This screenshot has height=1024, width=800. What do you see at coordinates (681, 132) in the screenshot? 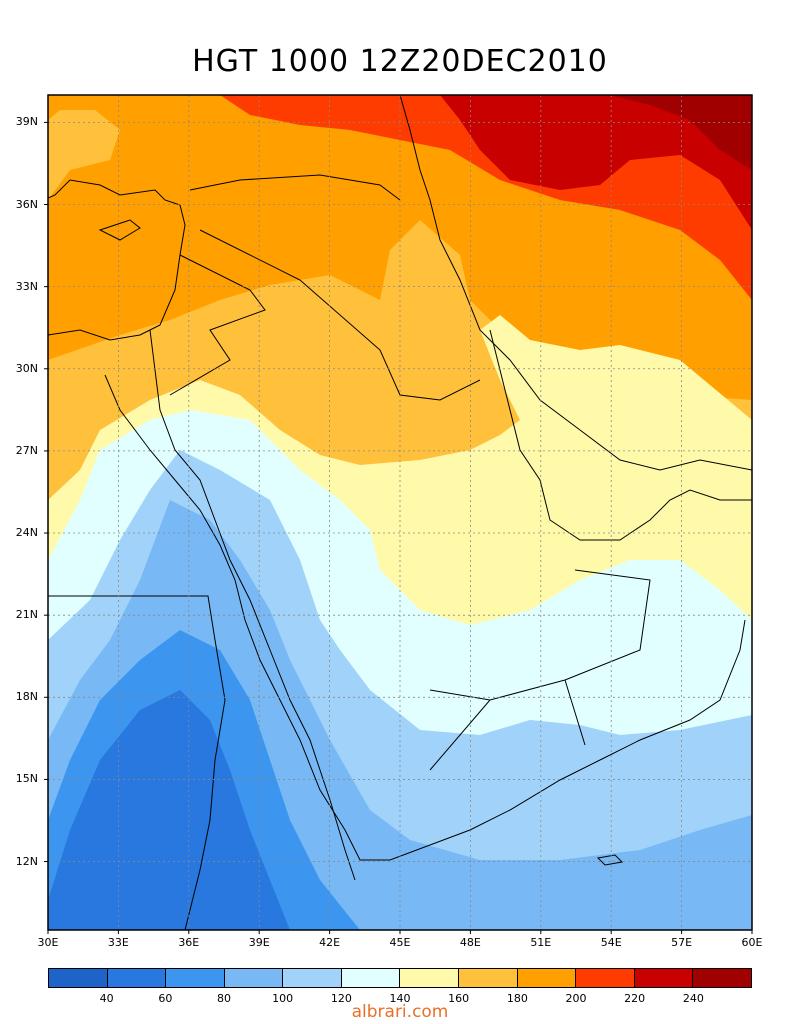
I see `fill-240-plus` at bounding box center [681, 132].